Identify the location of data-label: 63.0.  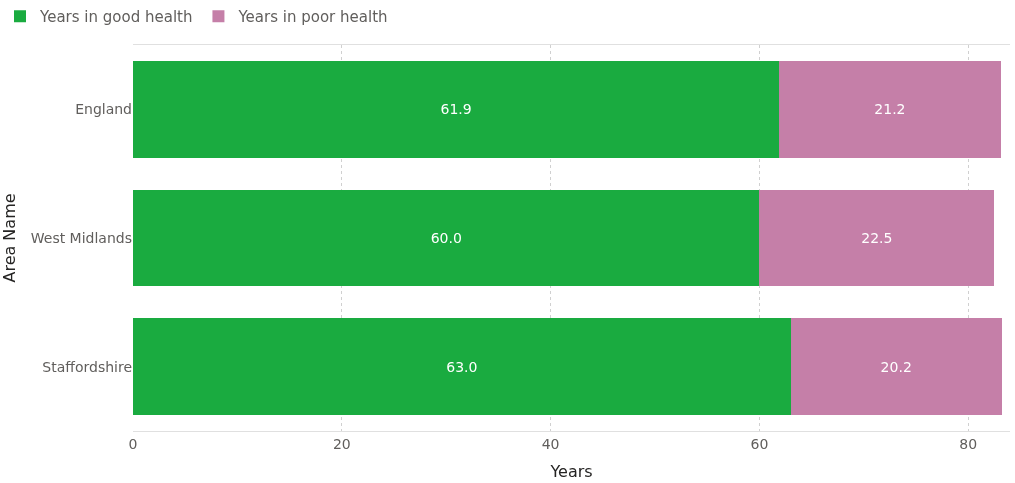
(462, 366).